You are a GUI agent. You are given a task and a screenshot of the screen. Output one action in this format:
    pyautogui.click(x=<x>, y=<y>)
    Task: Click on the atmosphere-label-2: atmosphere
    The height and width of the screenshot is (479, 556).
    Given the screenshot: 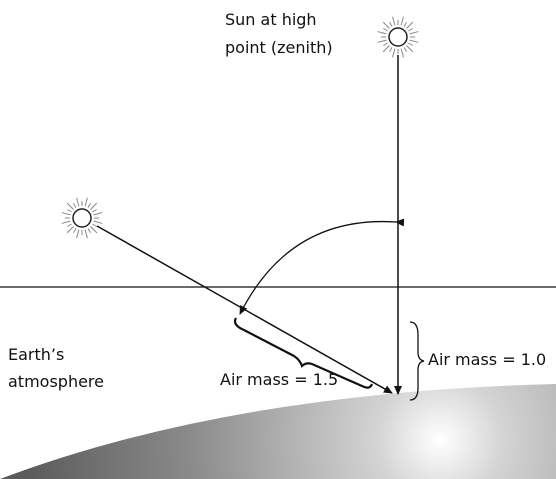 What is the action you would take?
    pyautogui.click(x=56, y=381)
    